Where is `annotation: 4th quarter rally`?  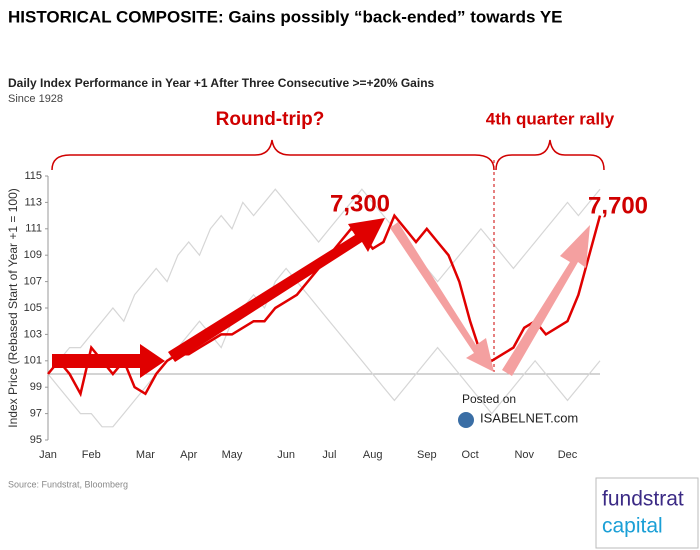
annotation: 4th quarter rally is located at coordinates (550, 118).